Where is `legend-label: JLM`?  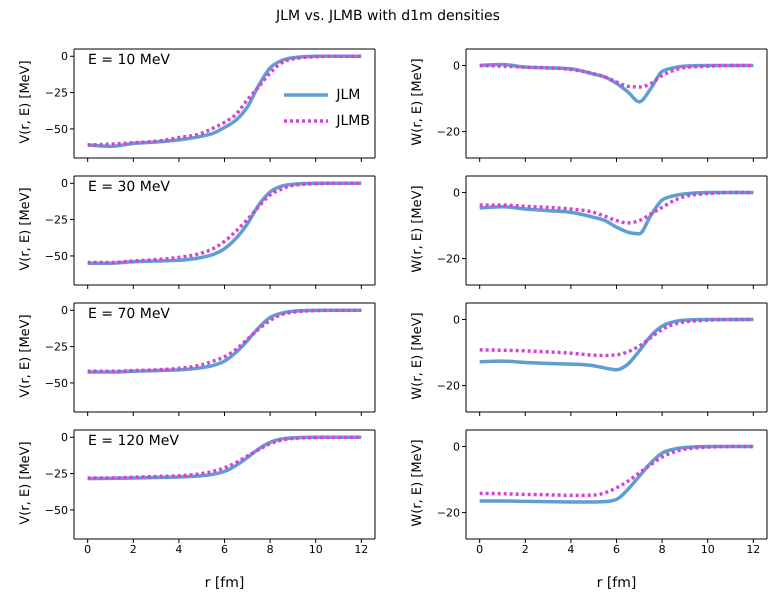 legend-label: JLM is located at coordinates (348, 95).